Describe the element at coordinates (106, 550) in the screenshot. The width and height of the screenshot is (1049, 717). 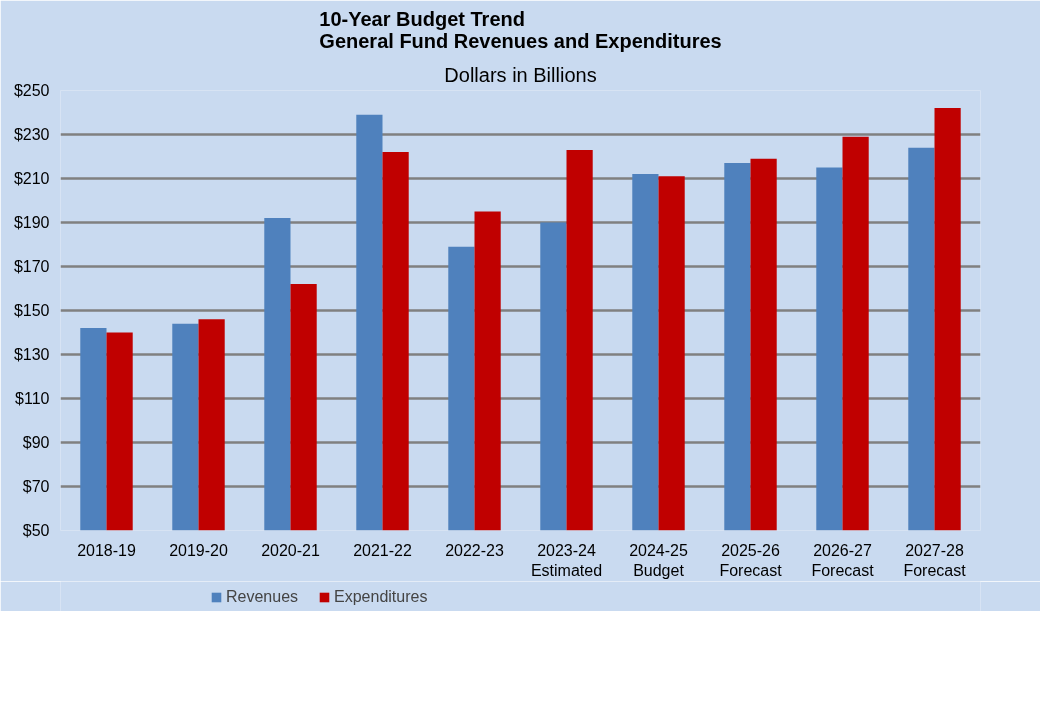
I see `x-tick-label: 2018-19` at that location.